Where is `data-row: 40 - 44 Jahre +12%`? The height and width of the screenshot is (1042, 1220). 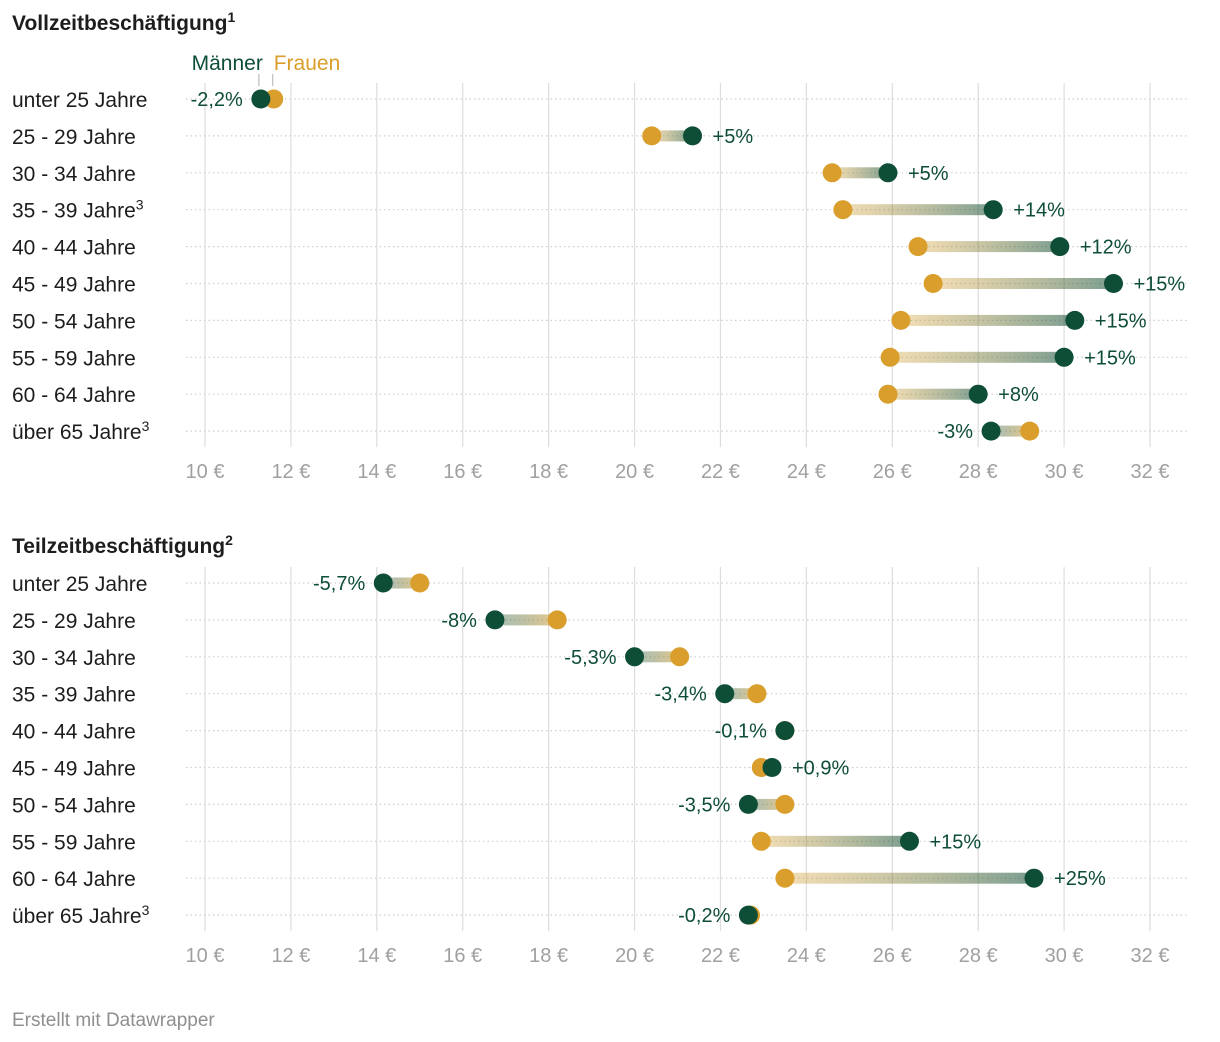
data-row: 40 - 44 Jahre +12% is located at coordinates (600, 248).